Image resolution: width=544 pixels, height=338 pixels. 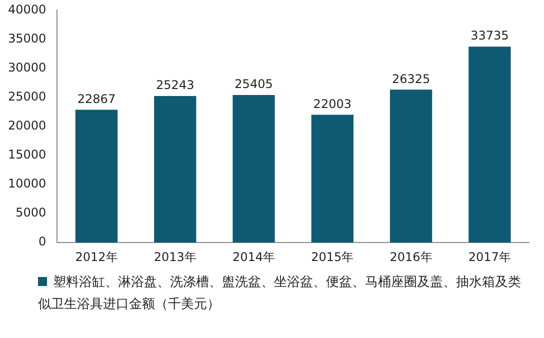 What do you see at coordinates (332, 257) in the screenshot?
I see `x-tick-label: 2015年` at bounding box center [332, 257].